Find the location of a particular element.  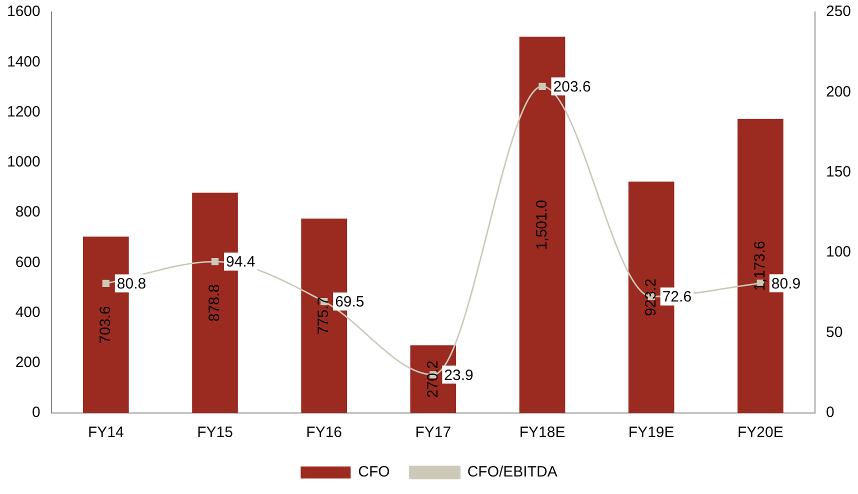

x-tick-label: FY15 is located at coordinates (215, 433).